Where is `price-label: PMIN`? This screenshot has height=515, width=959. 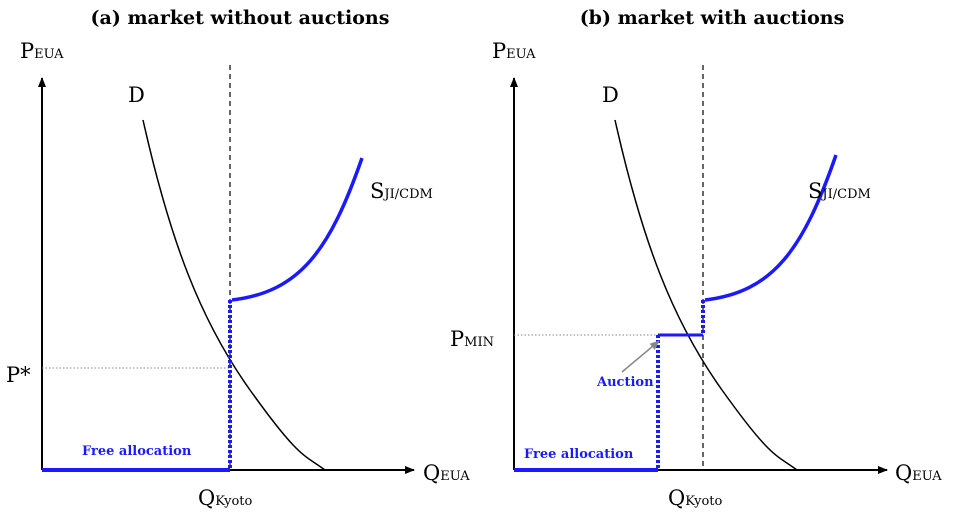
price-label: PMIN is located at coordinates (472, 339).